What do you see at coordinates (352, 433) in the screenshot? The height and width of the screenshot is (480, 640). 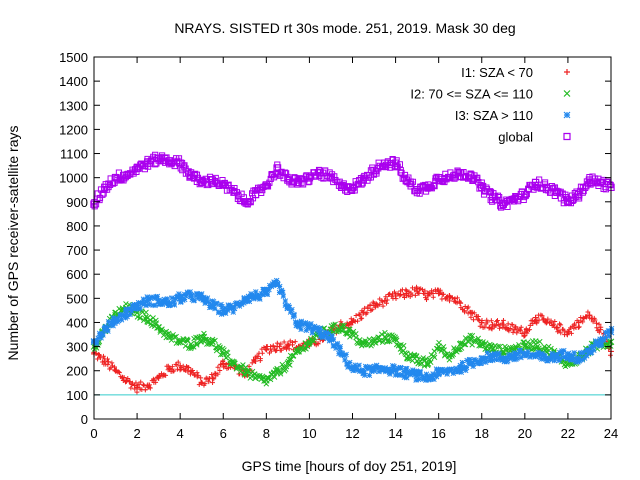 I see `x-tick-label: 12` at bounding box center [352, 433].